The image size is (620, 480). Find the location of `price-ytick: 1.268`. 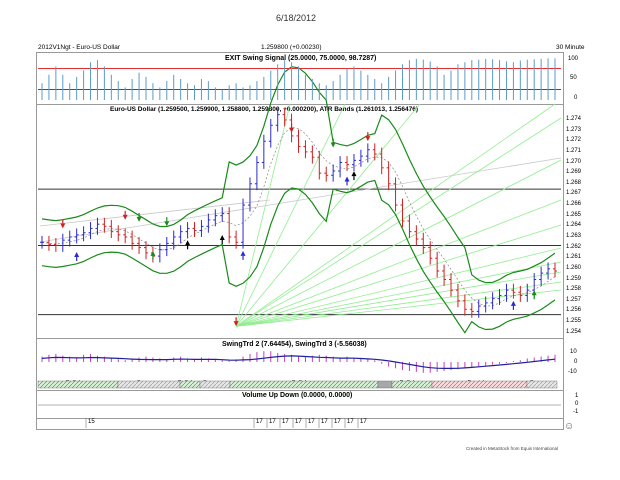

price-ytick: 1.268 is located at coordinates (574, 182).